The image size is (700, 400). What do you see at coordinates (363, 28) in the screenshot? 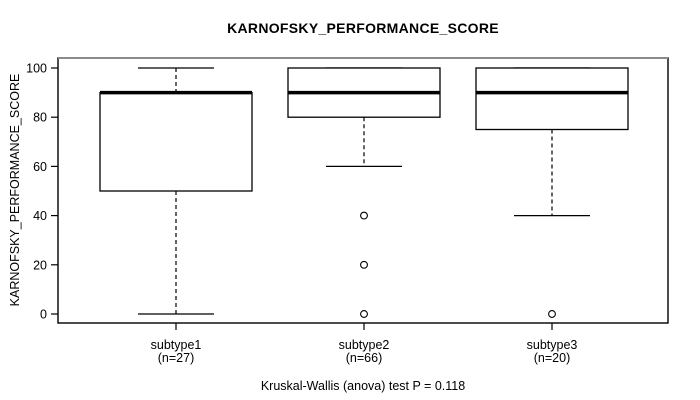
I see `chart-title: KARNOFSKY_PERFORMANCE_SCORE` at bounding box center [363, 28].